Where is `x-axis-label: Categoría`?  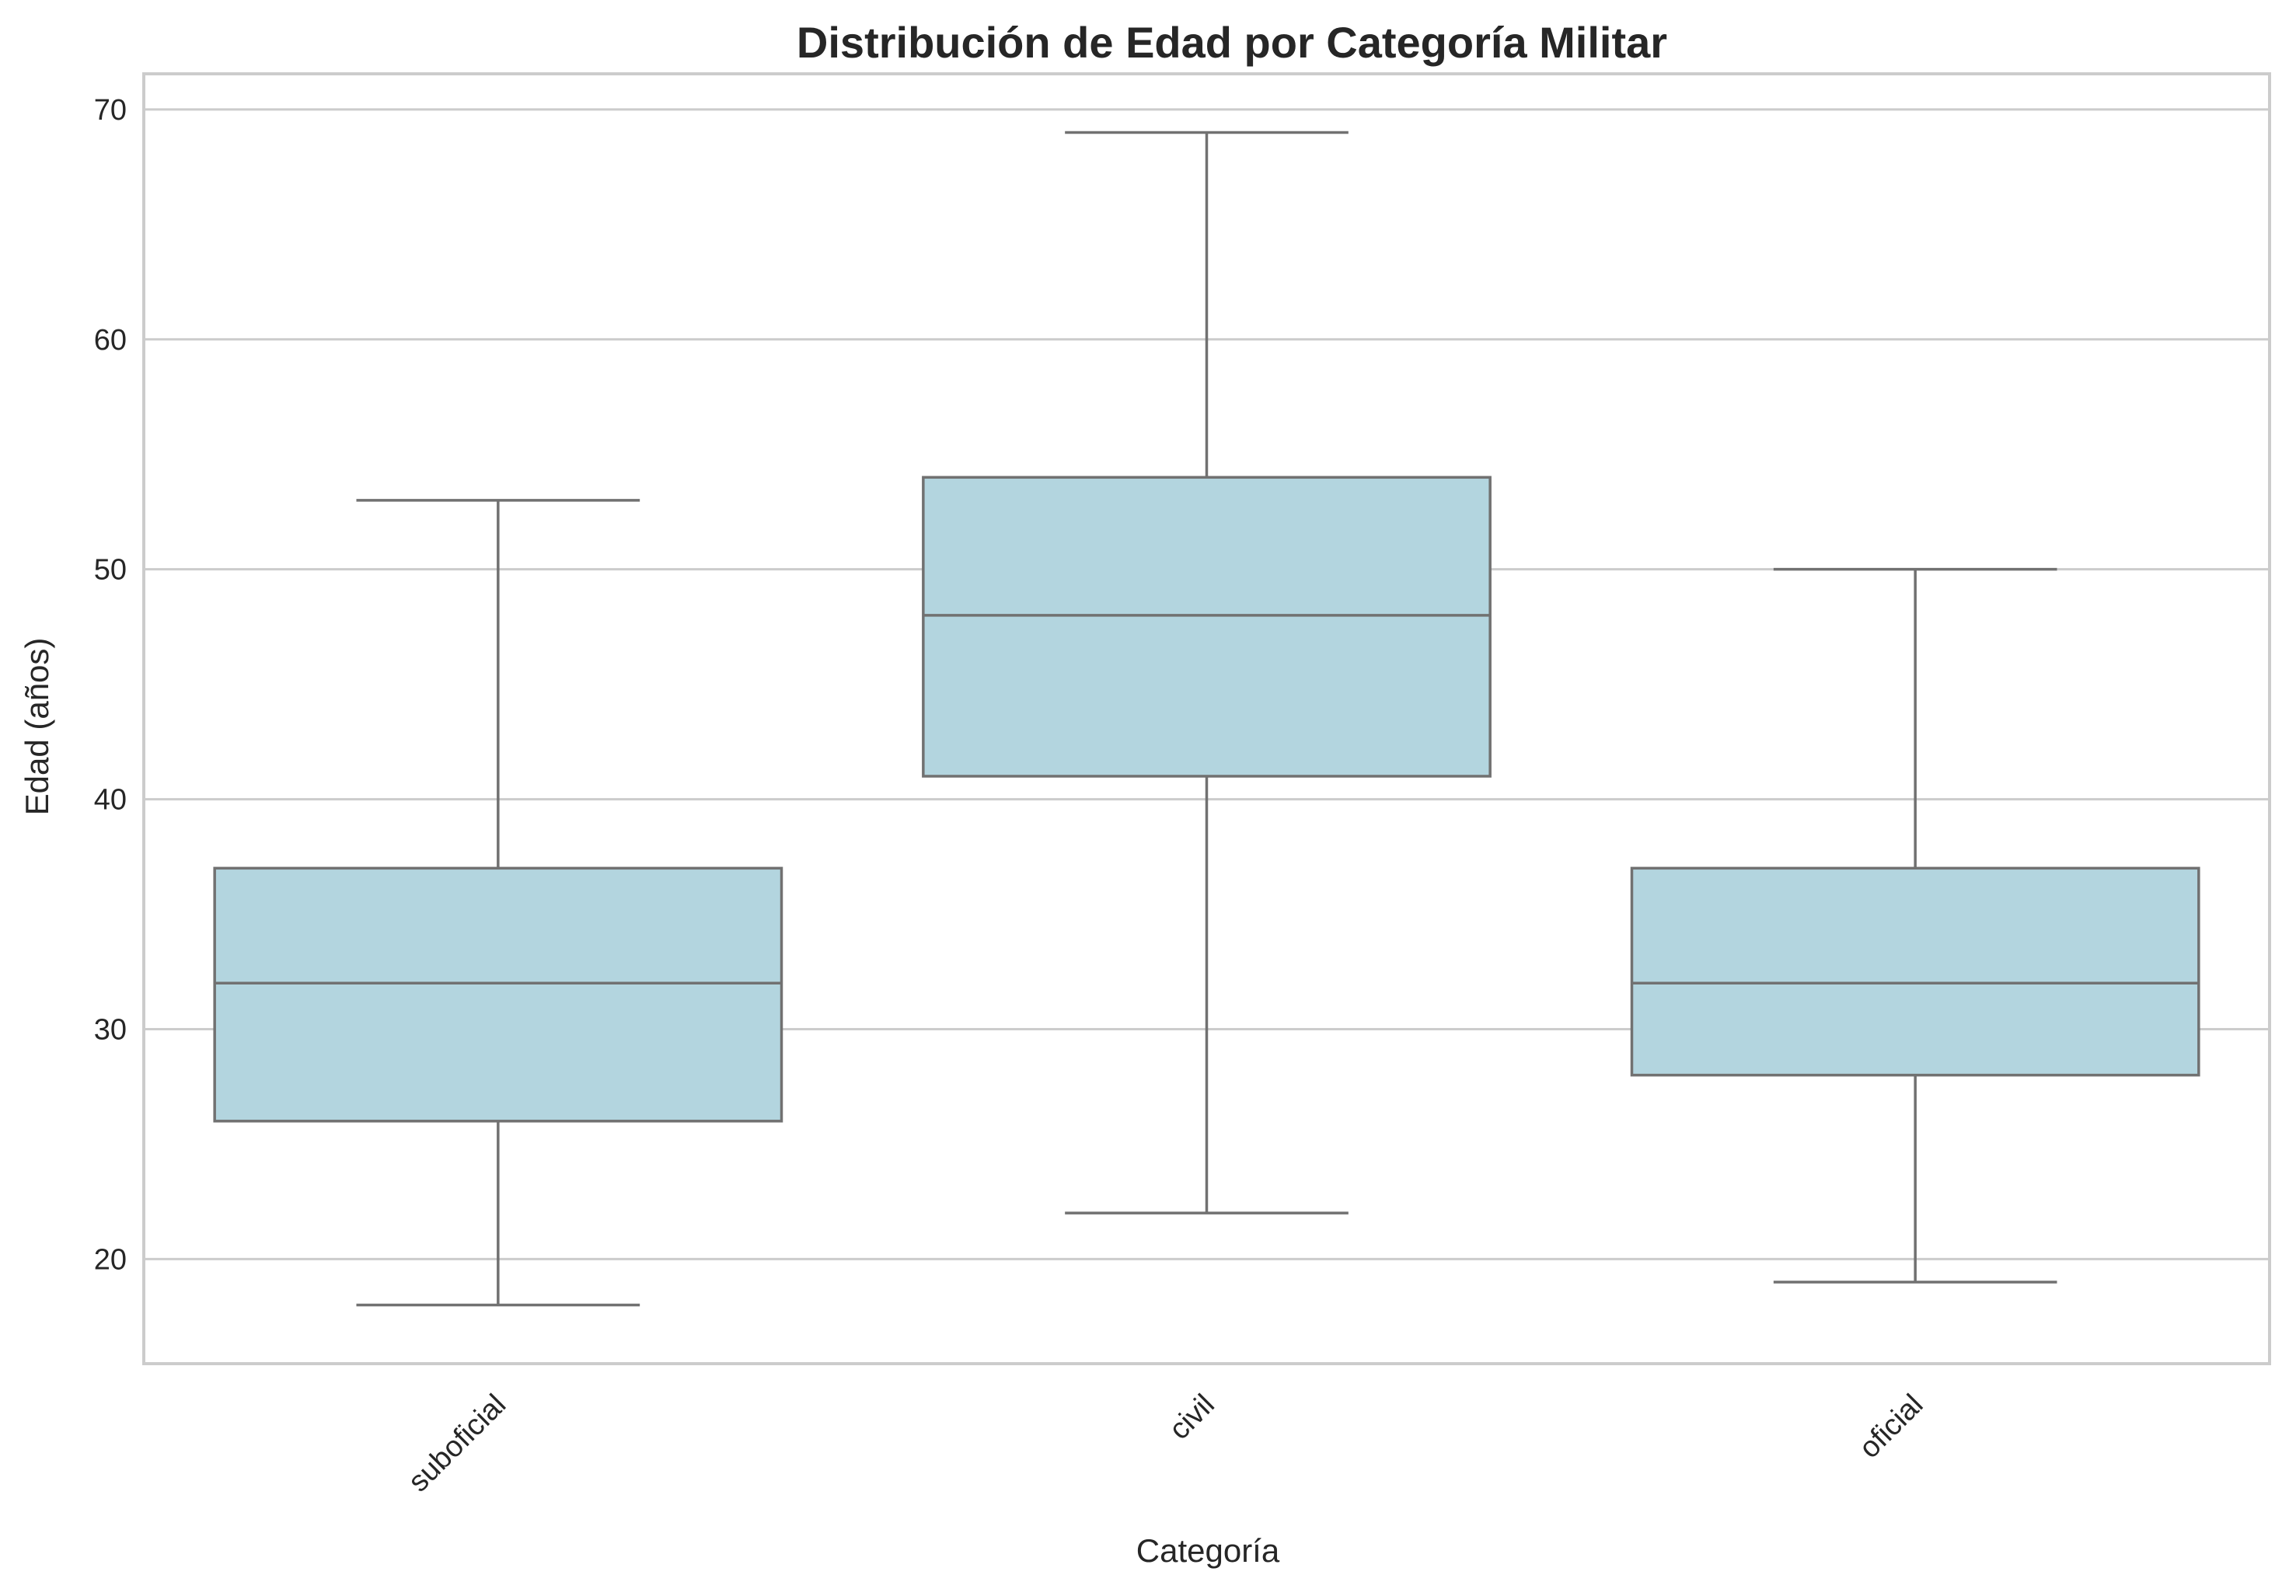 x-axis-label: Categoría is located at coordinates (1208, 1550).